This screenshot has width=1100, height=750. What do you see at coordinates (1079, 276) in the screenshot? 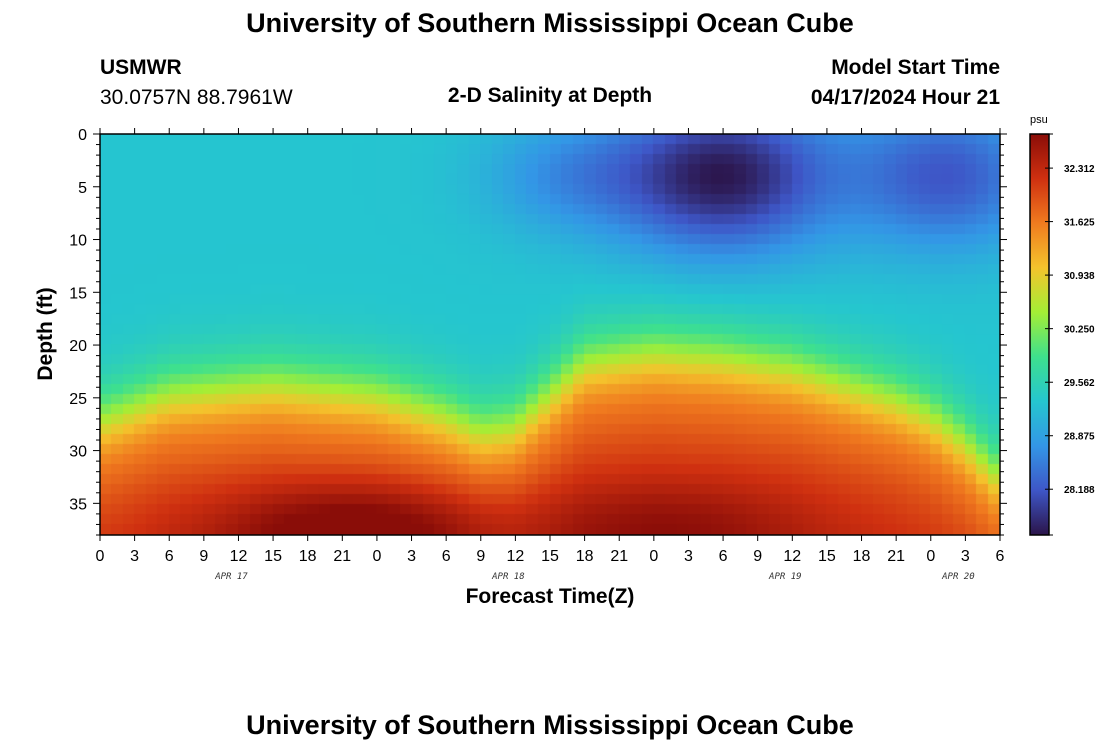
I see `colorbar-tick-label: 30.938` at bounding box center [1079, 276].